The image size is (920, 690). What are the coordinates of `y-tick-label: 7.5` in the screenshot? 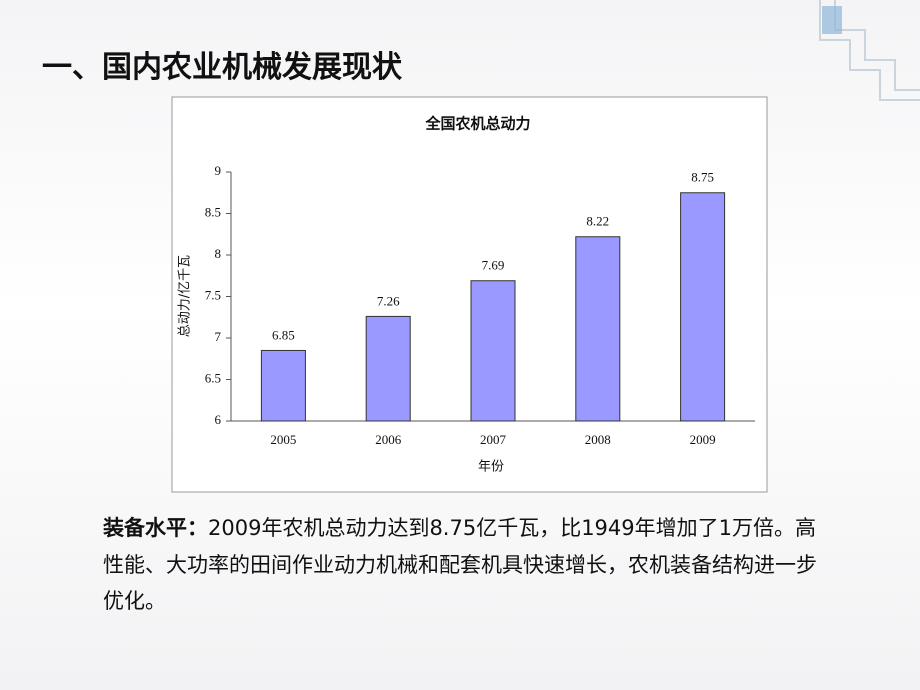 It's located at (213, 294).